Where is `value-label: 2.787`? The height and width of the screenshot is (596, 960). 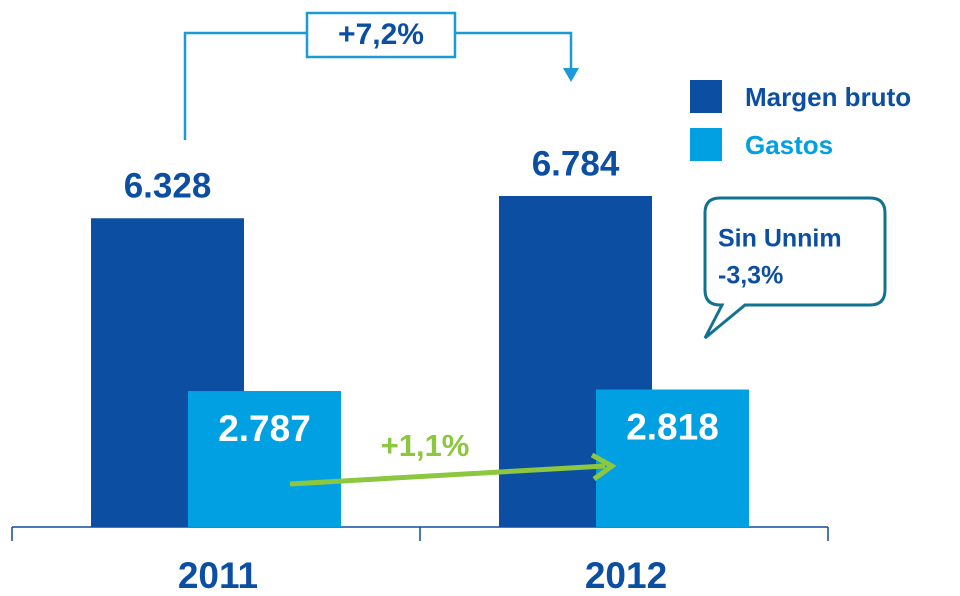
value-label: 2.787 is located at coordinates (264, 428).